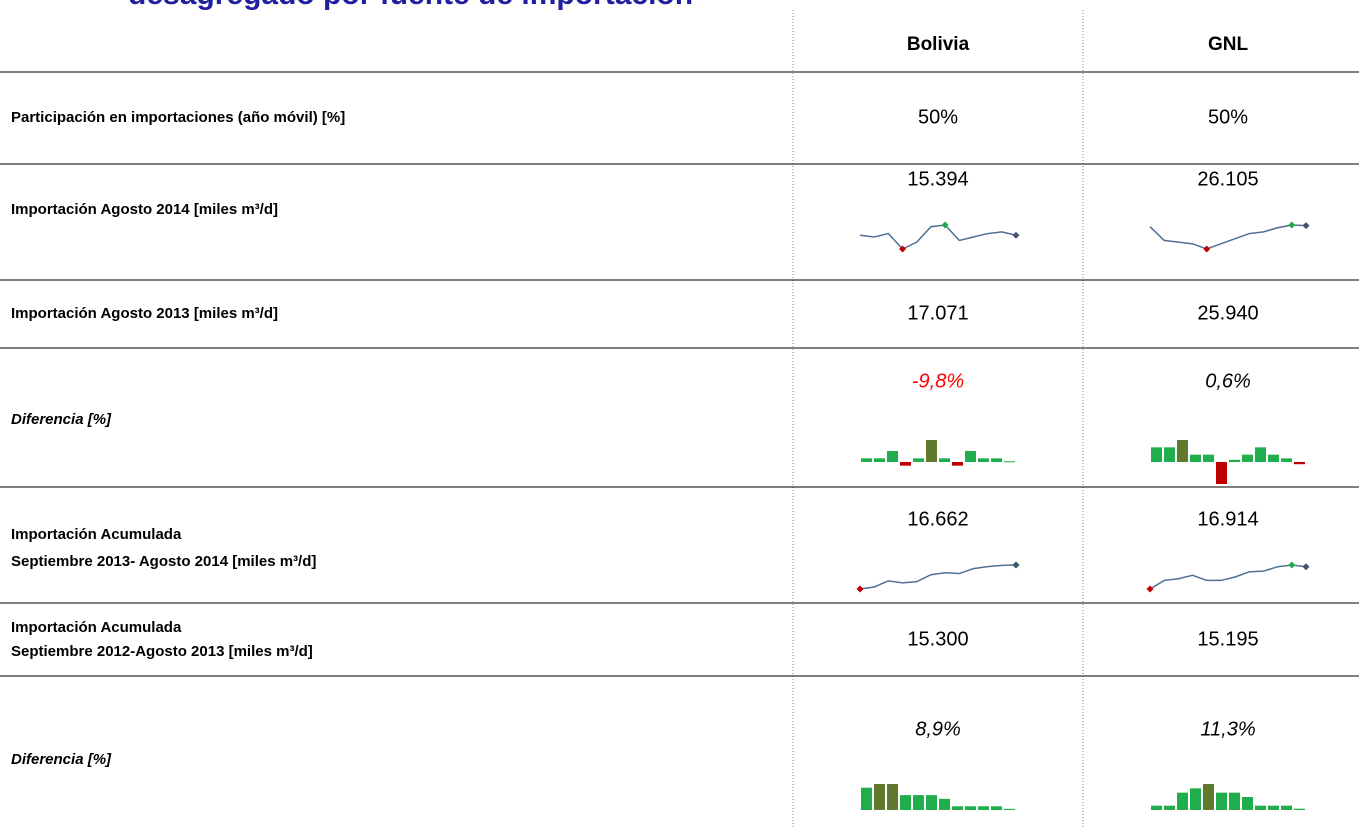 The height and width of the screenshot is (828, 1359). I want to click on cell-value: 15.394, so click(937, 179).